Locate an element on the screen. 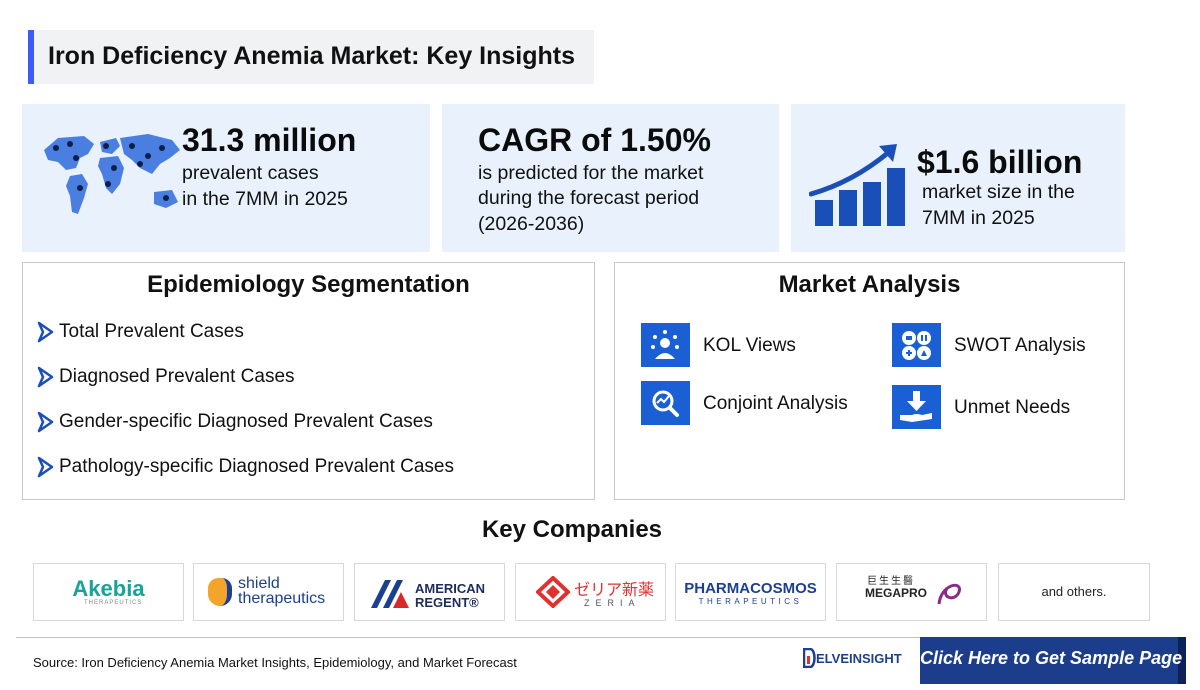  logo-shield: shield therapeutics is located at coordinates (268, 592).